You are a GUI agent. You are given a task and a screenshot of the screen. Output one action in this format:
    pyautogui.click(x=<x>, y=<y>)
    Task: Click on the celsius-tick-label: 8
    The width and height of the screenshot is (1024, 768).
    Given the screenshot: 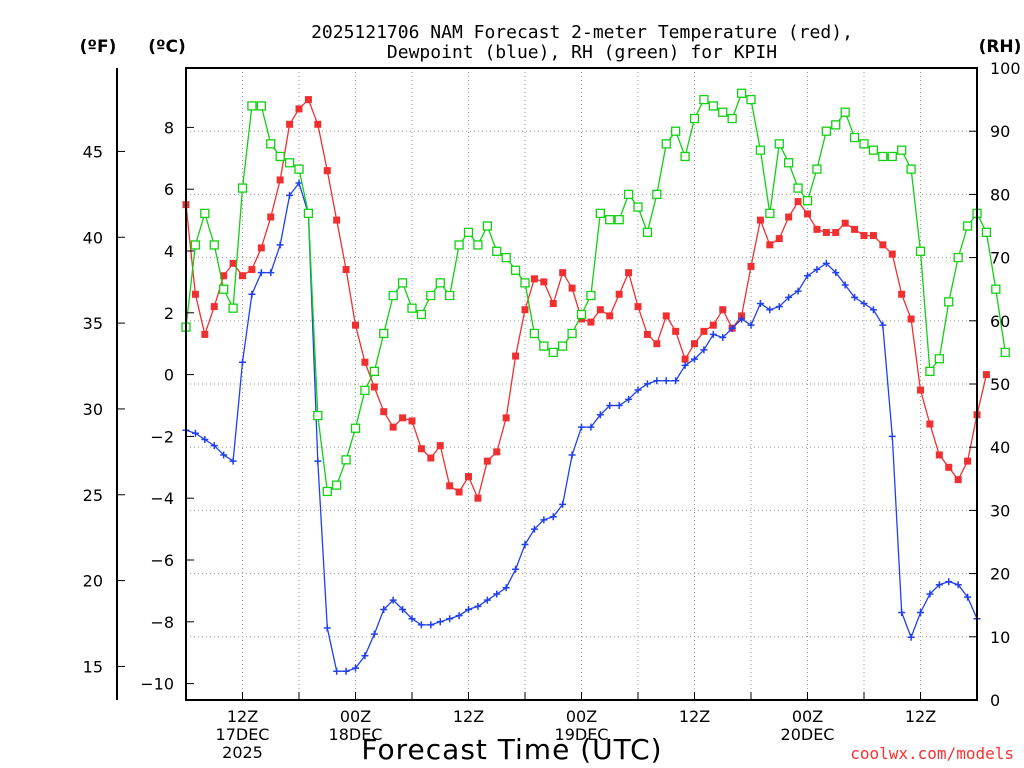 What is the action you would take?
    pyautogui.click(x=169, y=127)
    